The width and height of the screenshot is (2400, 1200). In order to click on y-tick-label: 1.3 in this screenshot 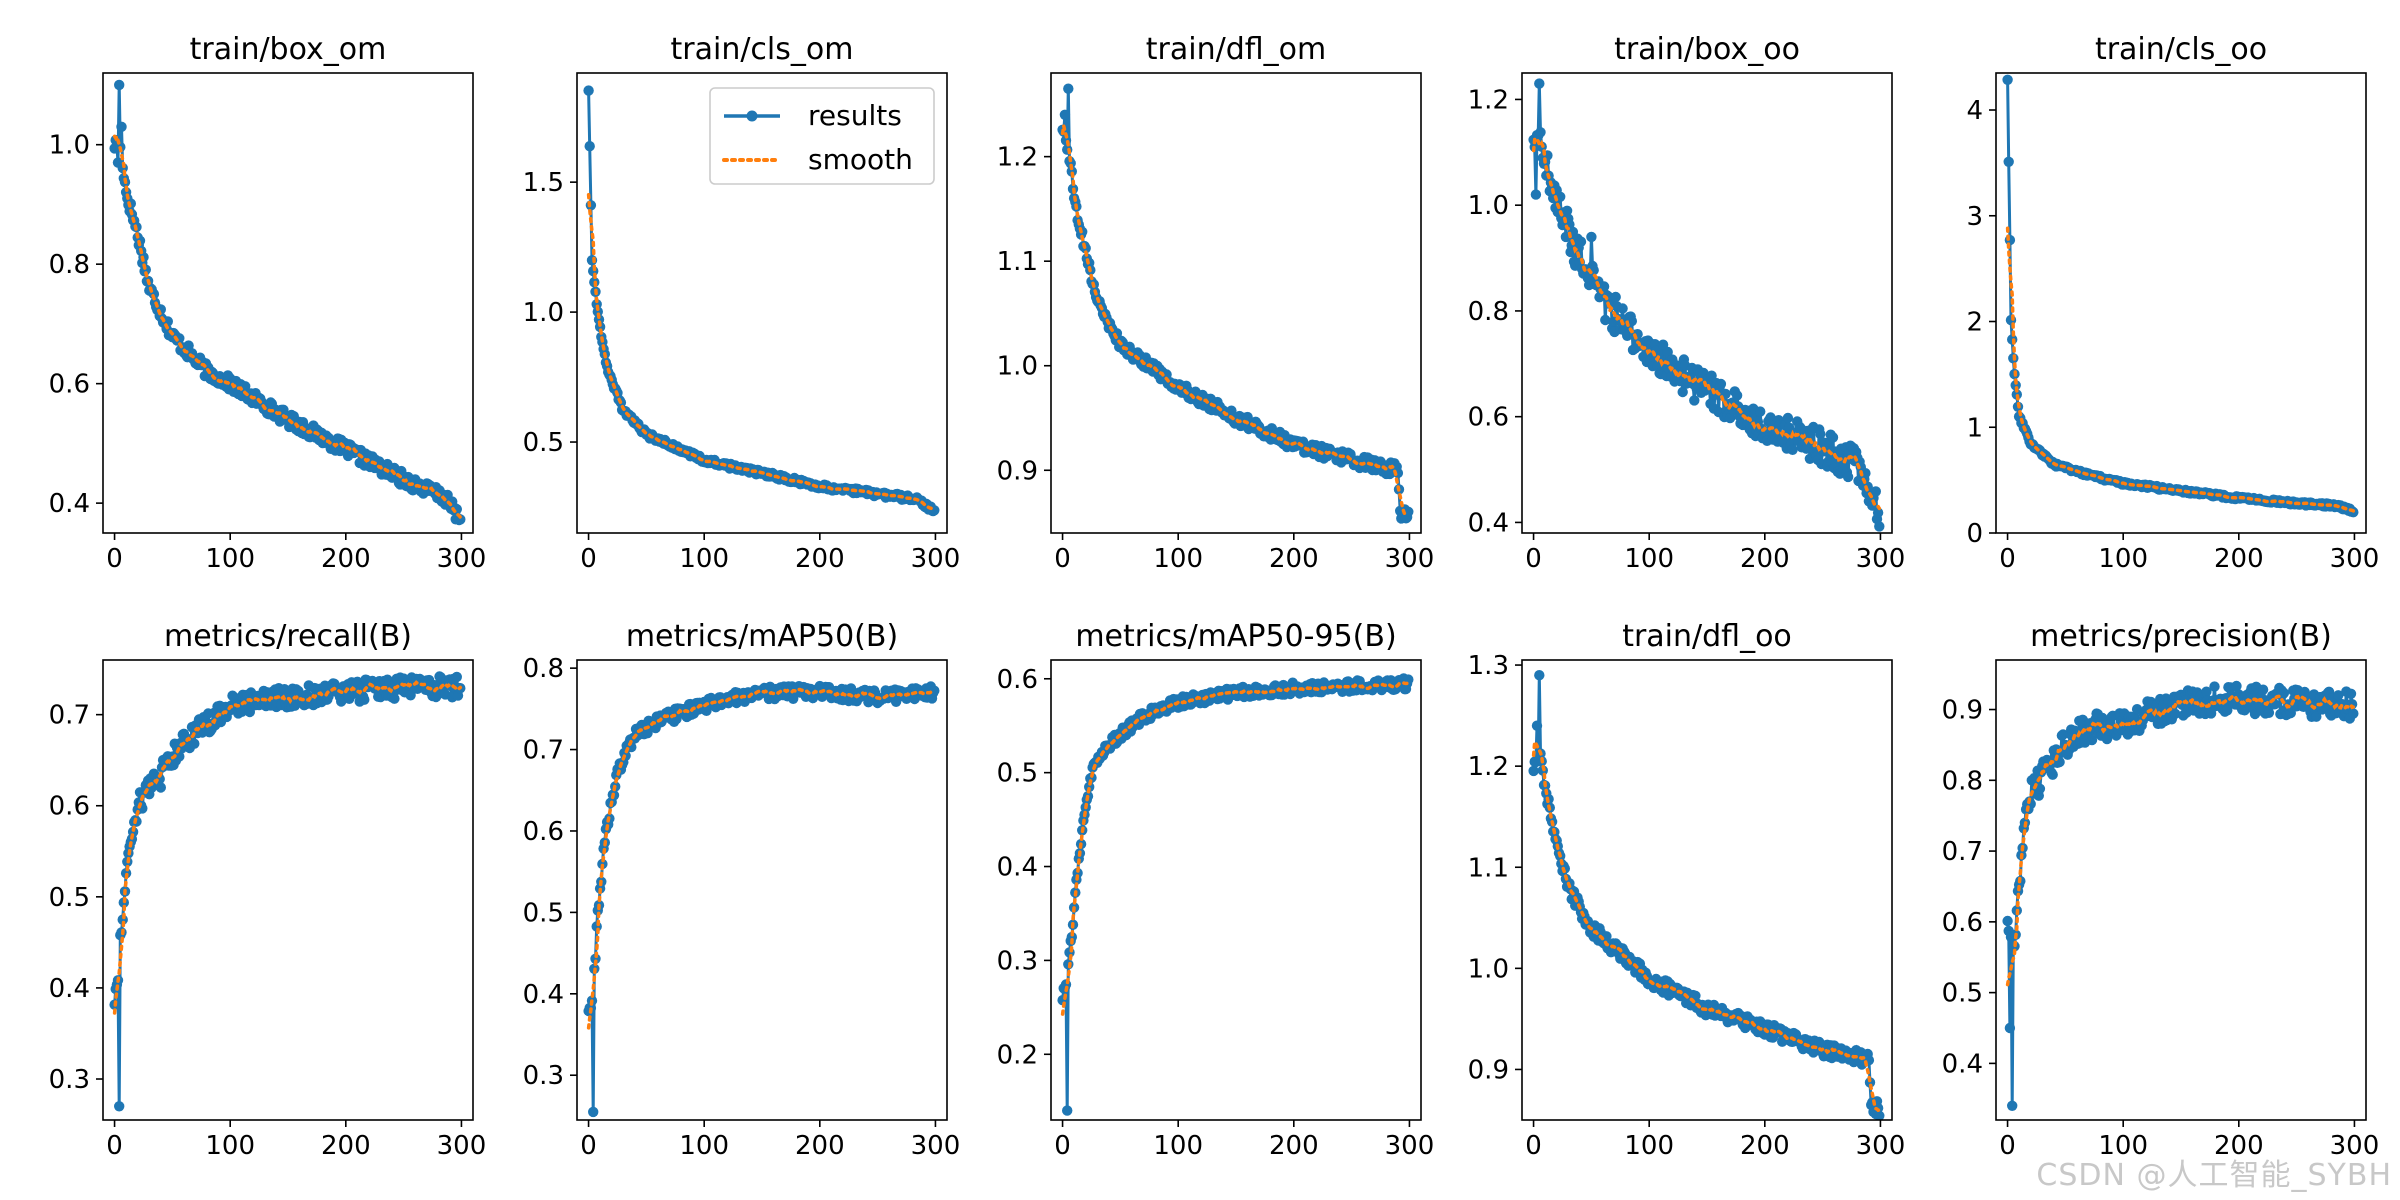, I will do `click(1488, 666)`.